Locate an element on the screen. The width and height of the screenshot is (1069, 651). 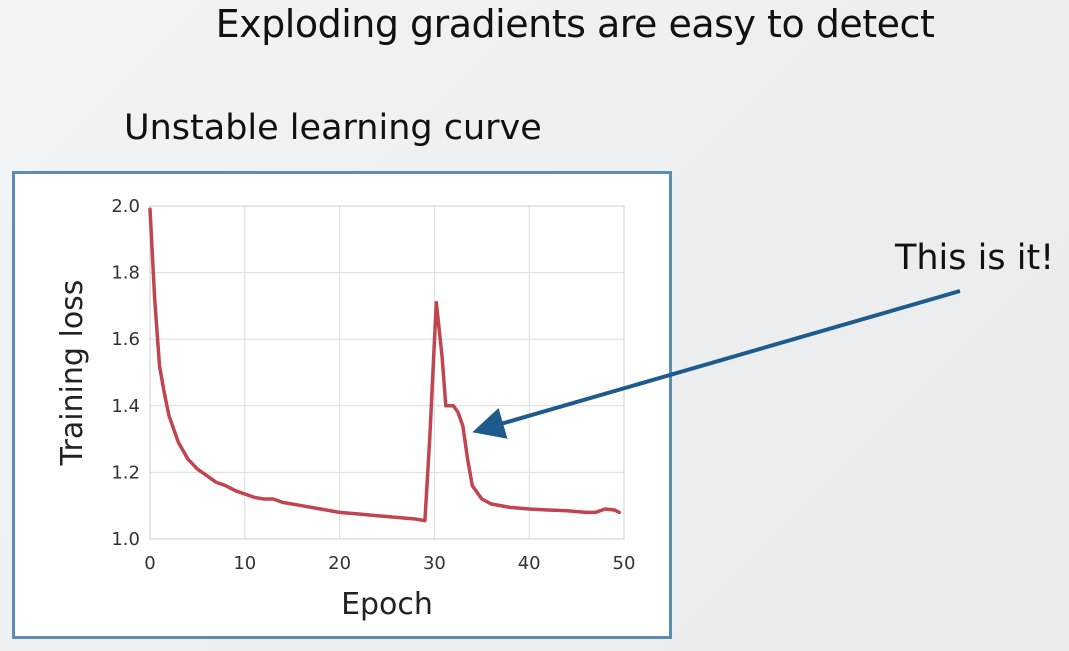
x-tick-label: 20 is located at coordinates (339, 563).